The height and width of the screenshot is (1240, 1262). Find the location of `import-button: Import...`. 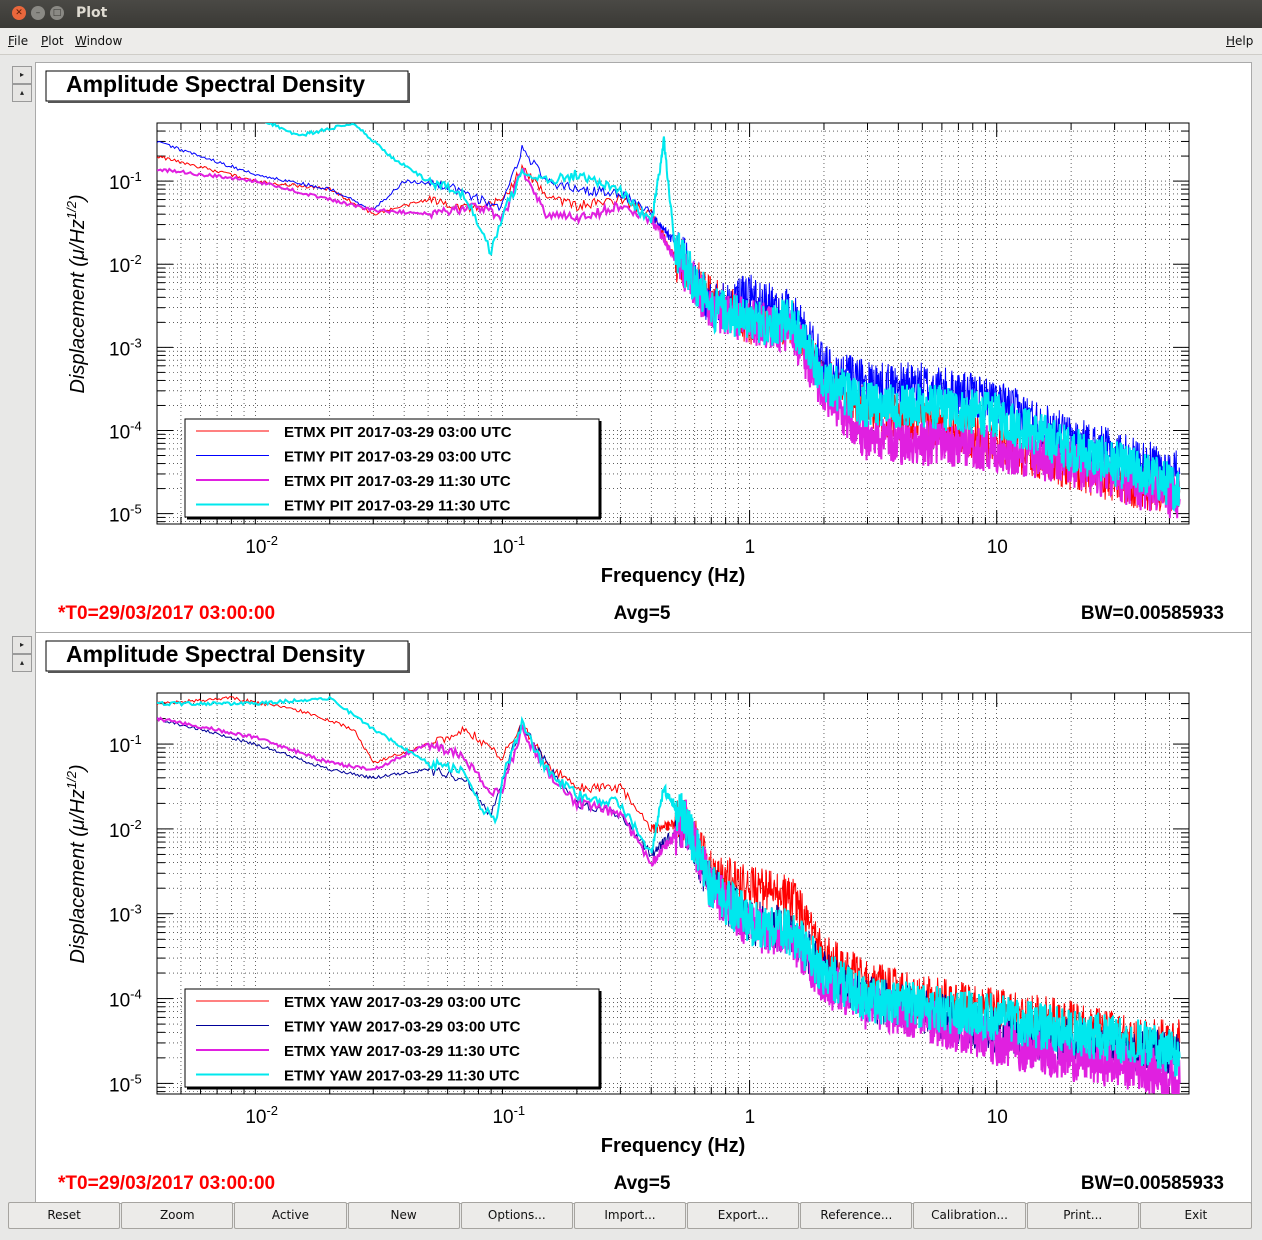

import-button: Import... is located at coordinates (630, 1215).